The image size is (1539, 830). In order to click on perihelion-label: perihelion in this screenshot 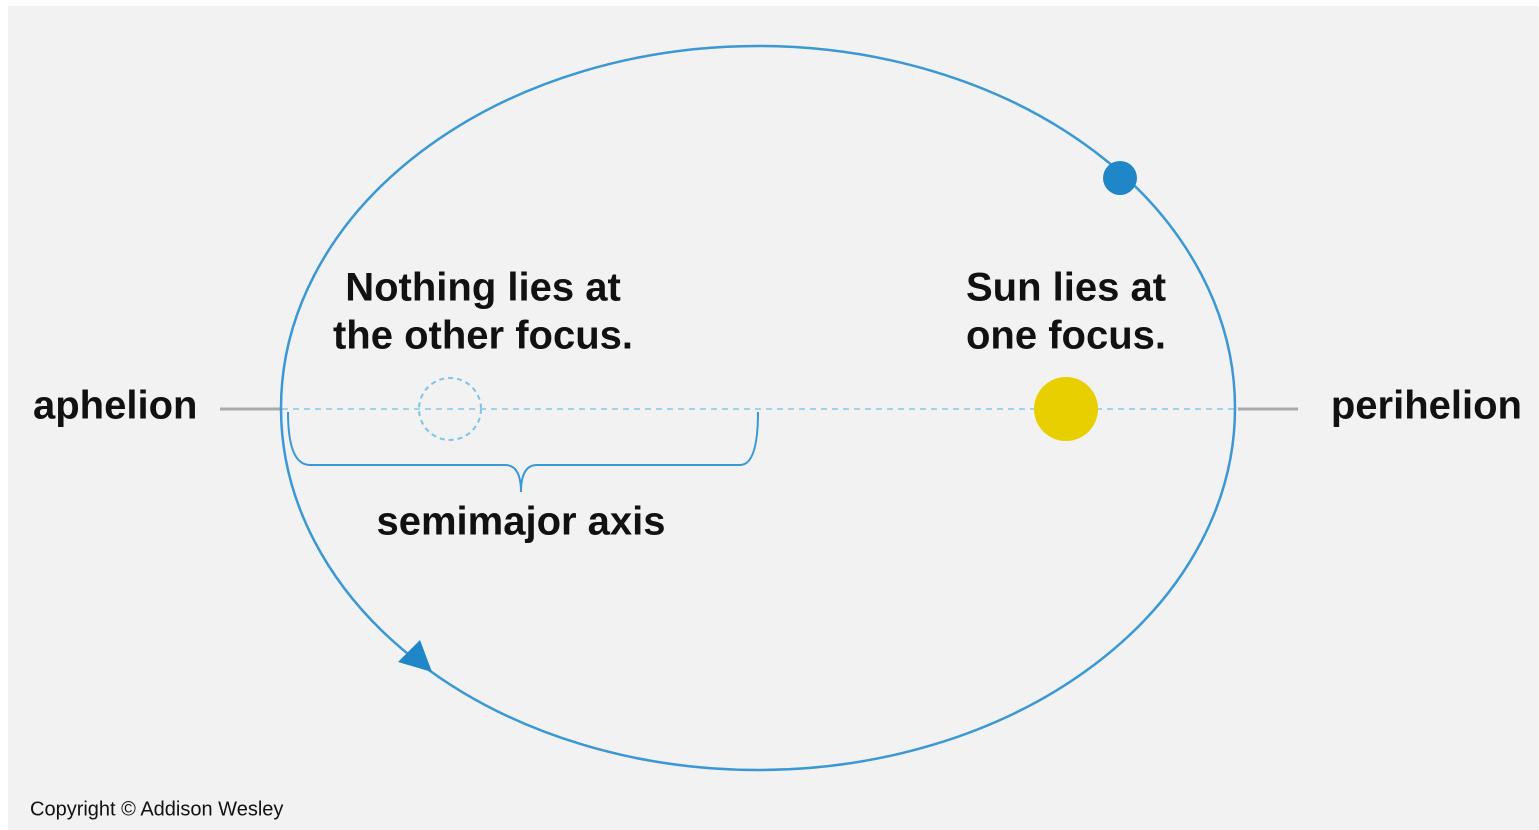, I will do `click(1426, 406)`.